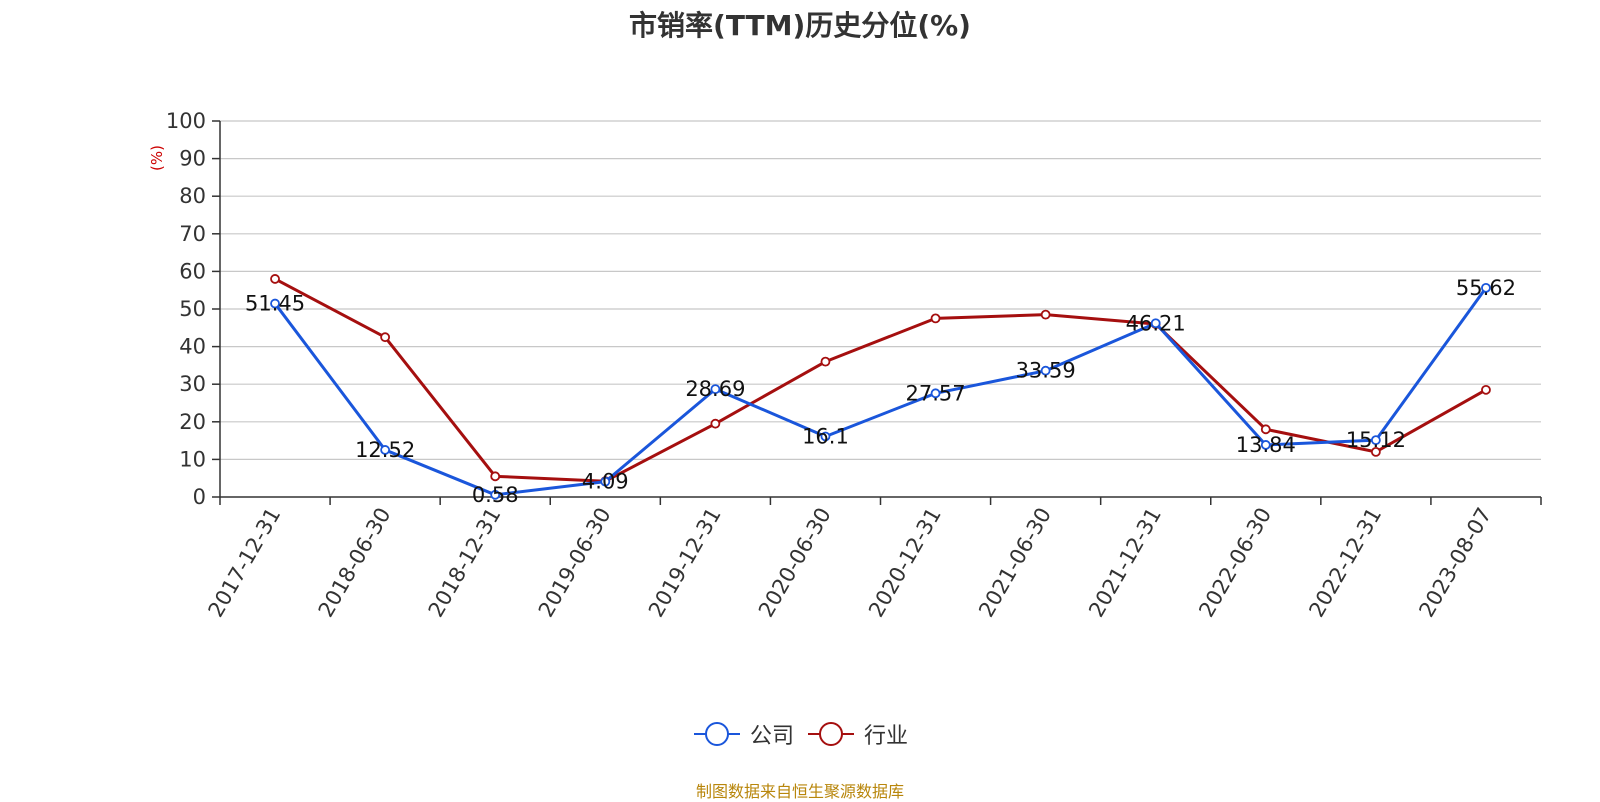 The height and width of the screenshot is (802, 1600). I want to click on legend: 公司 行业, so click(800, 735).